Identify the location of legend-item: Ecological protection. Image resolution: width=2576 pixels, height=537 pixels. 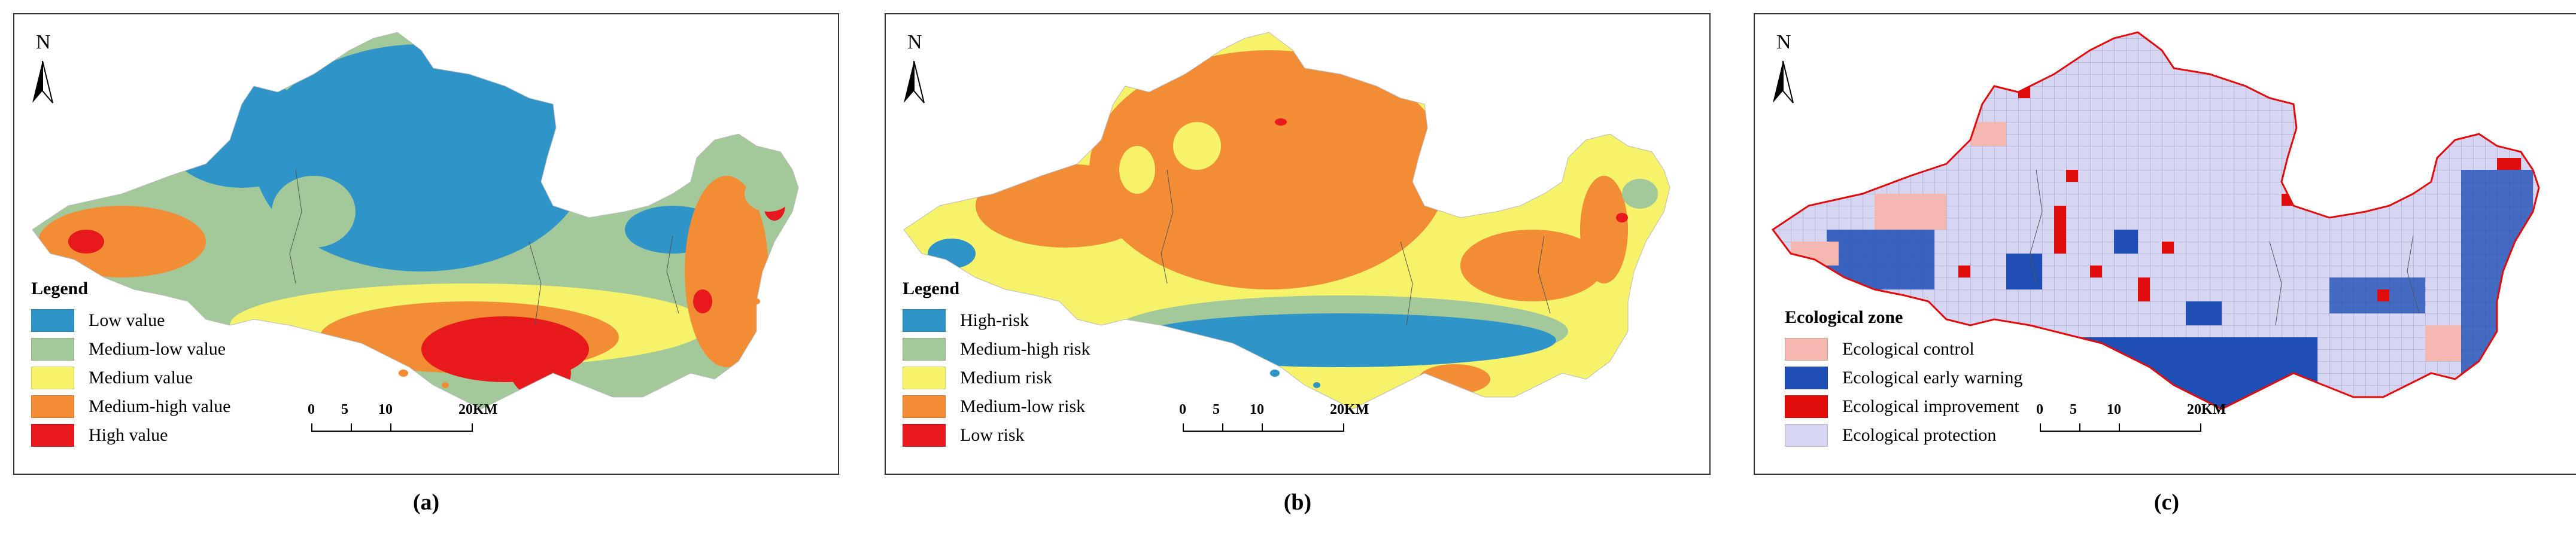
(1904, 435).